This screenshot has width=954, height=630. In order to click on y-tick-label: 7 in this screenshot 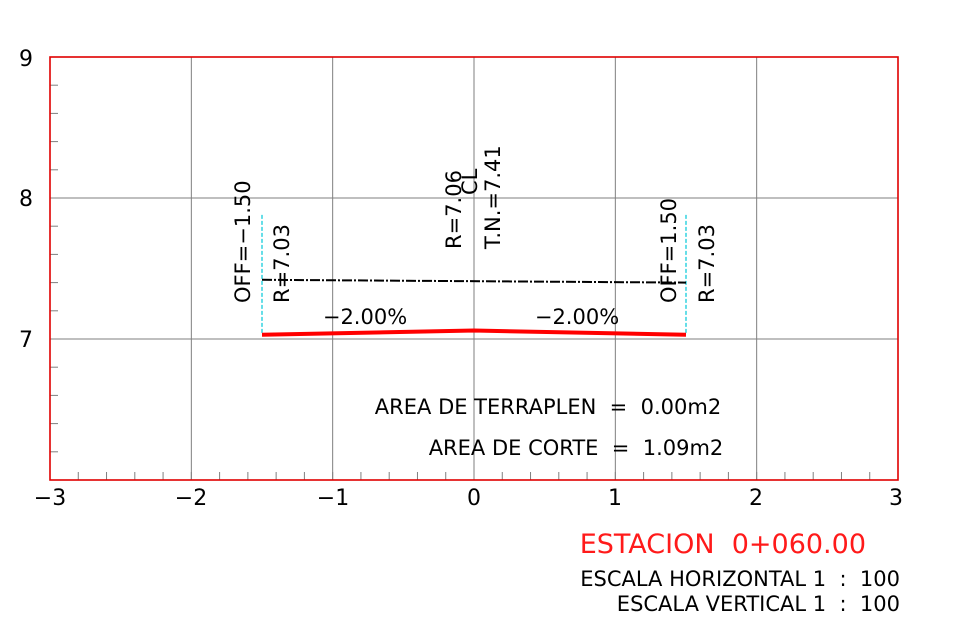, I will do `click(26, 340)`.